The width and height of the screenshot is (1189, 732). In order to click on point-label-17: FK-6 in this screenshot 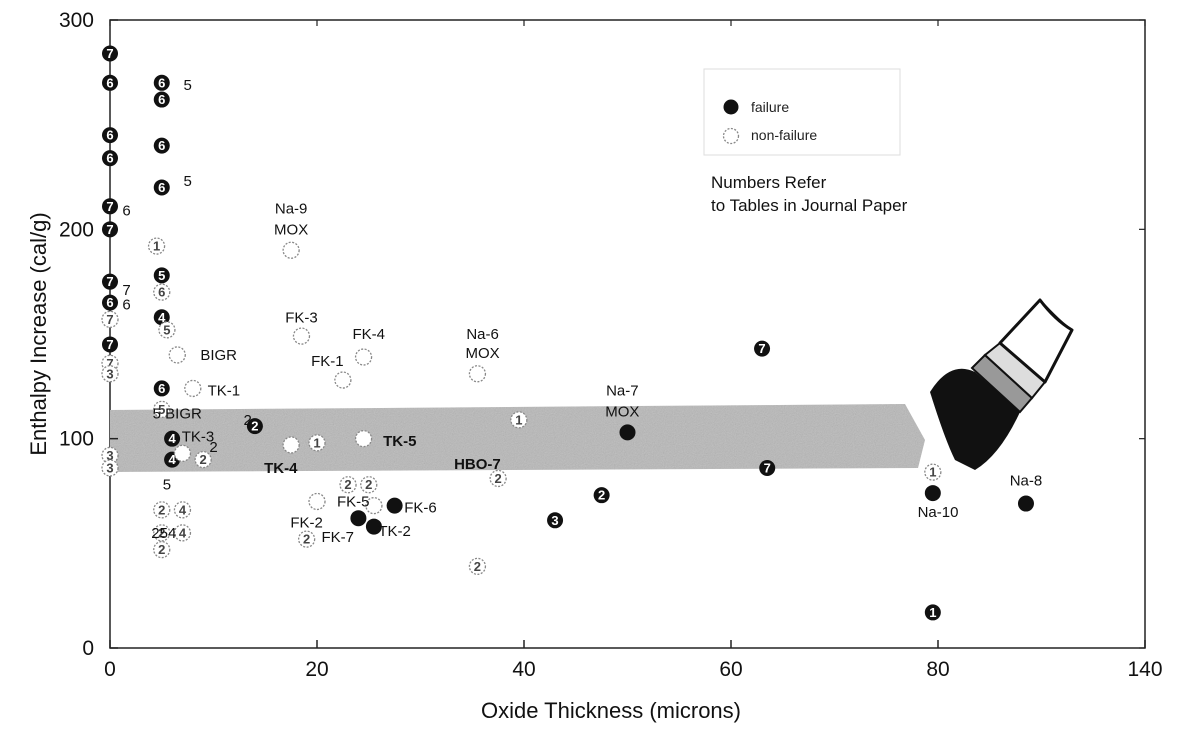, I will do `click(420, 508)`.